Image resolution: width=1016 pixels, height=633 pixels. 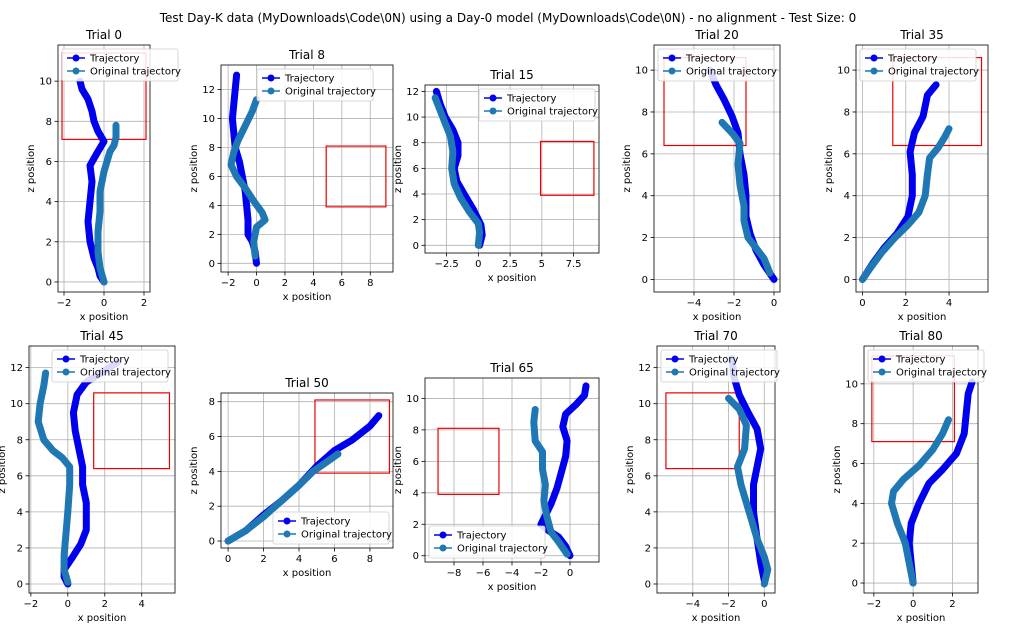 I want to click on x-tick-label: −6, so click(x=483, y=573).